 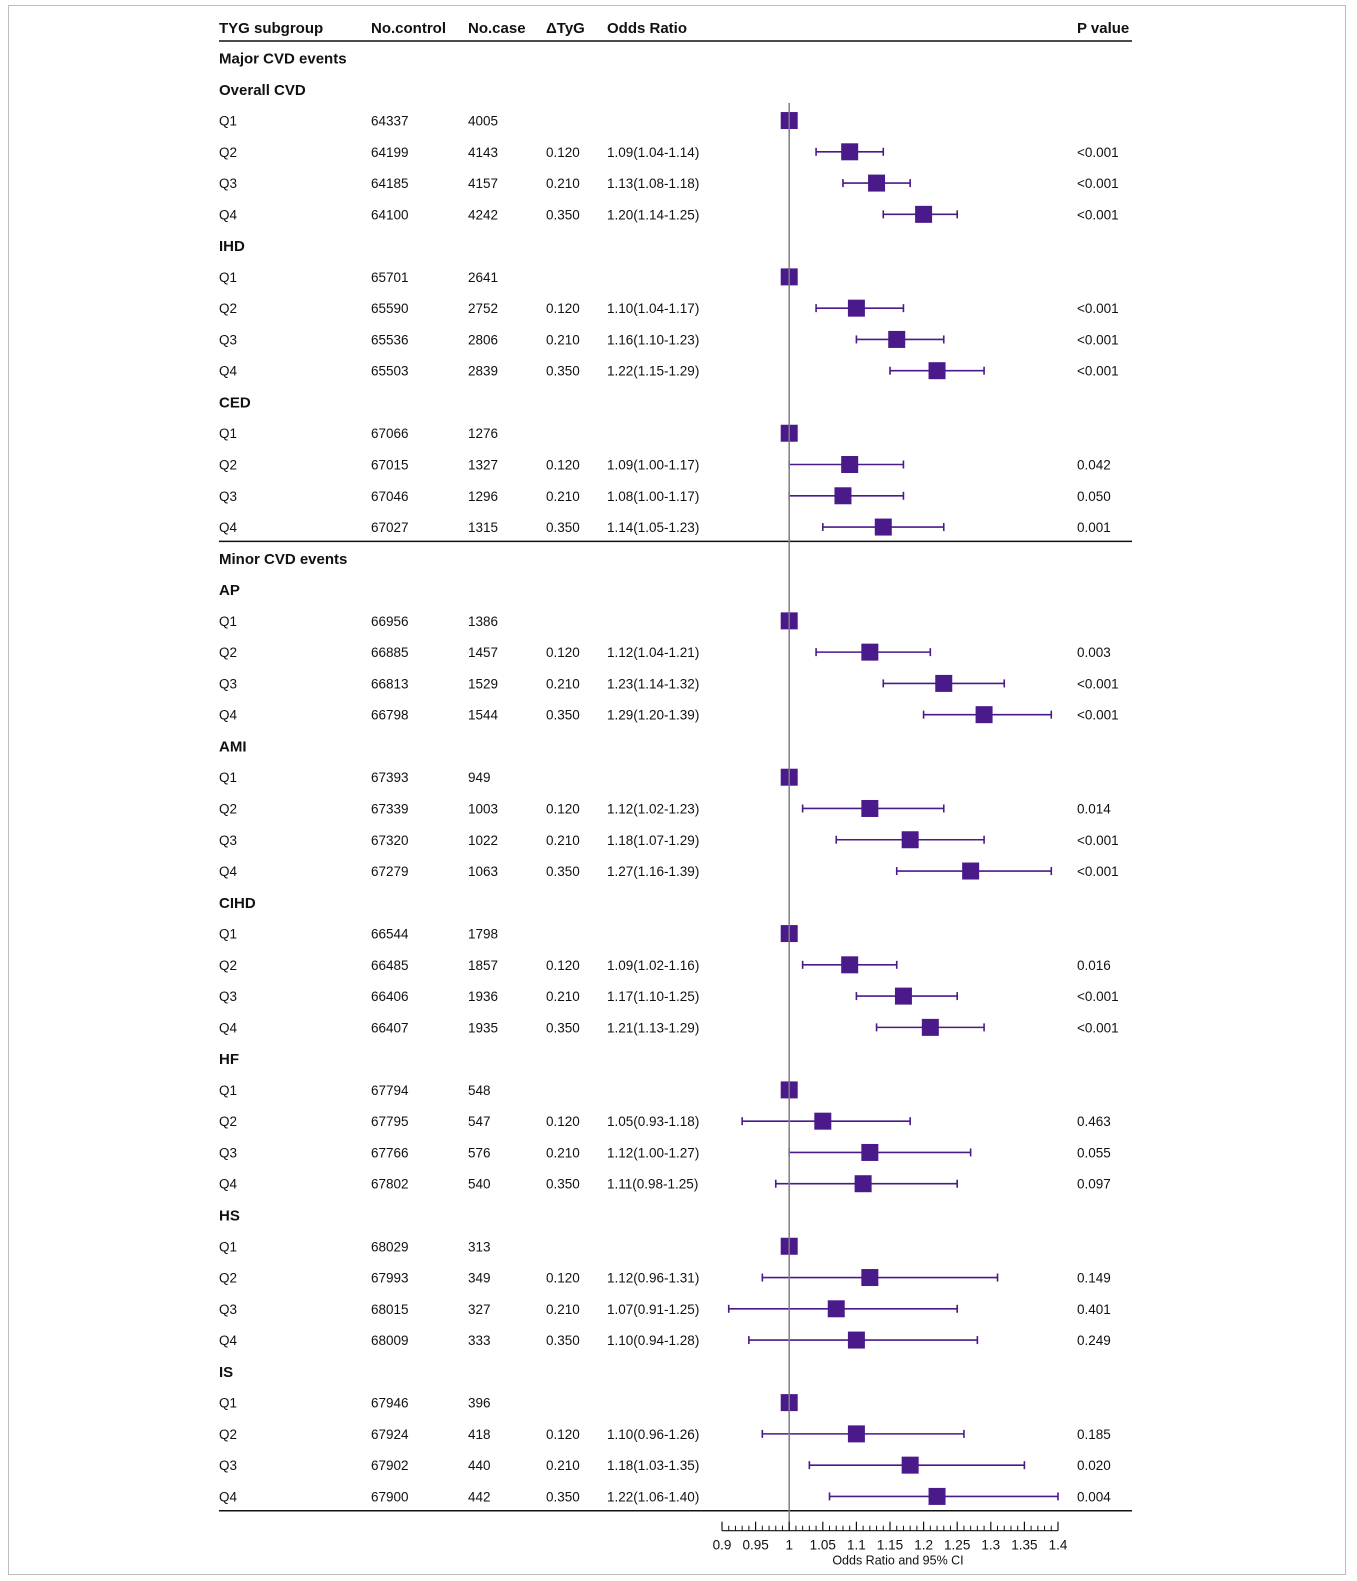 What do you see at coordinates (390, 871) in the screenshot?
I see `row-control: 67279` at bounding box center [390, 871].